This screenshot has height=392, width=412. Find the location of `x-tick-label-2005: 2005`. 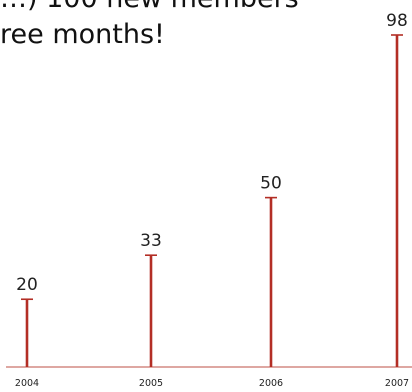

x-tick-label-2005: 2005 is located at coordinates (151, 383).